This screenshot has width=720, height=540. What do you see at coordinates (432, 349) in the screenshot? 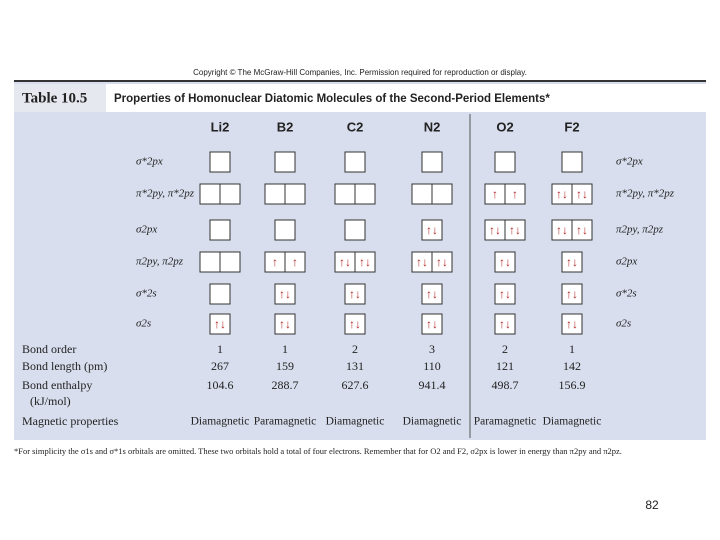
I see `property-value: 3` at bounding box center [432, 349].